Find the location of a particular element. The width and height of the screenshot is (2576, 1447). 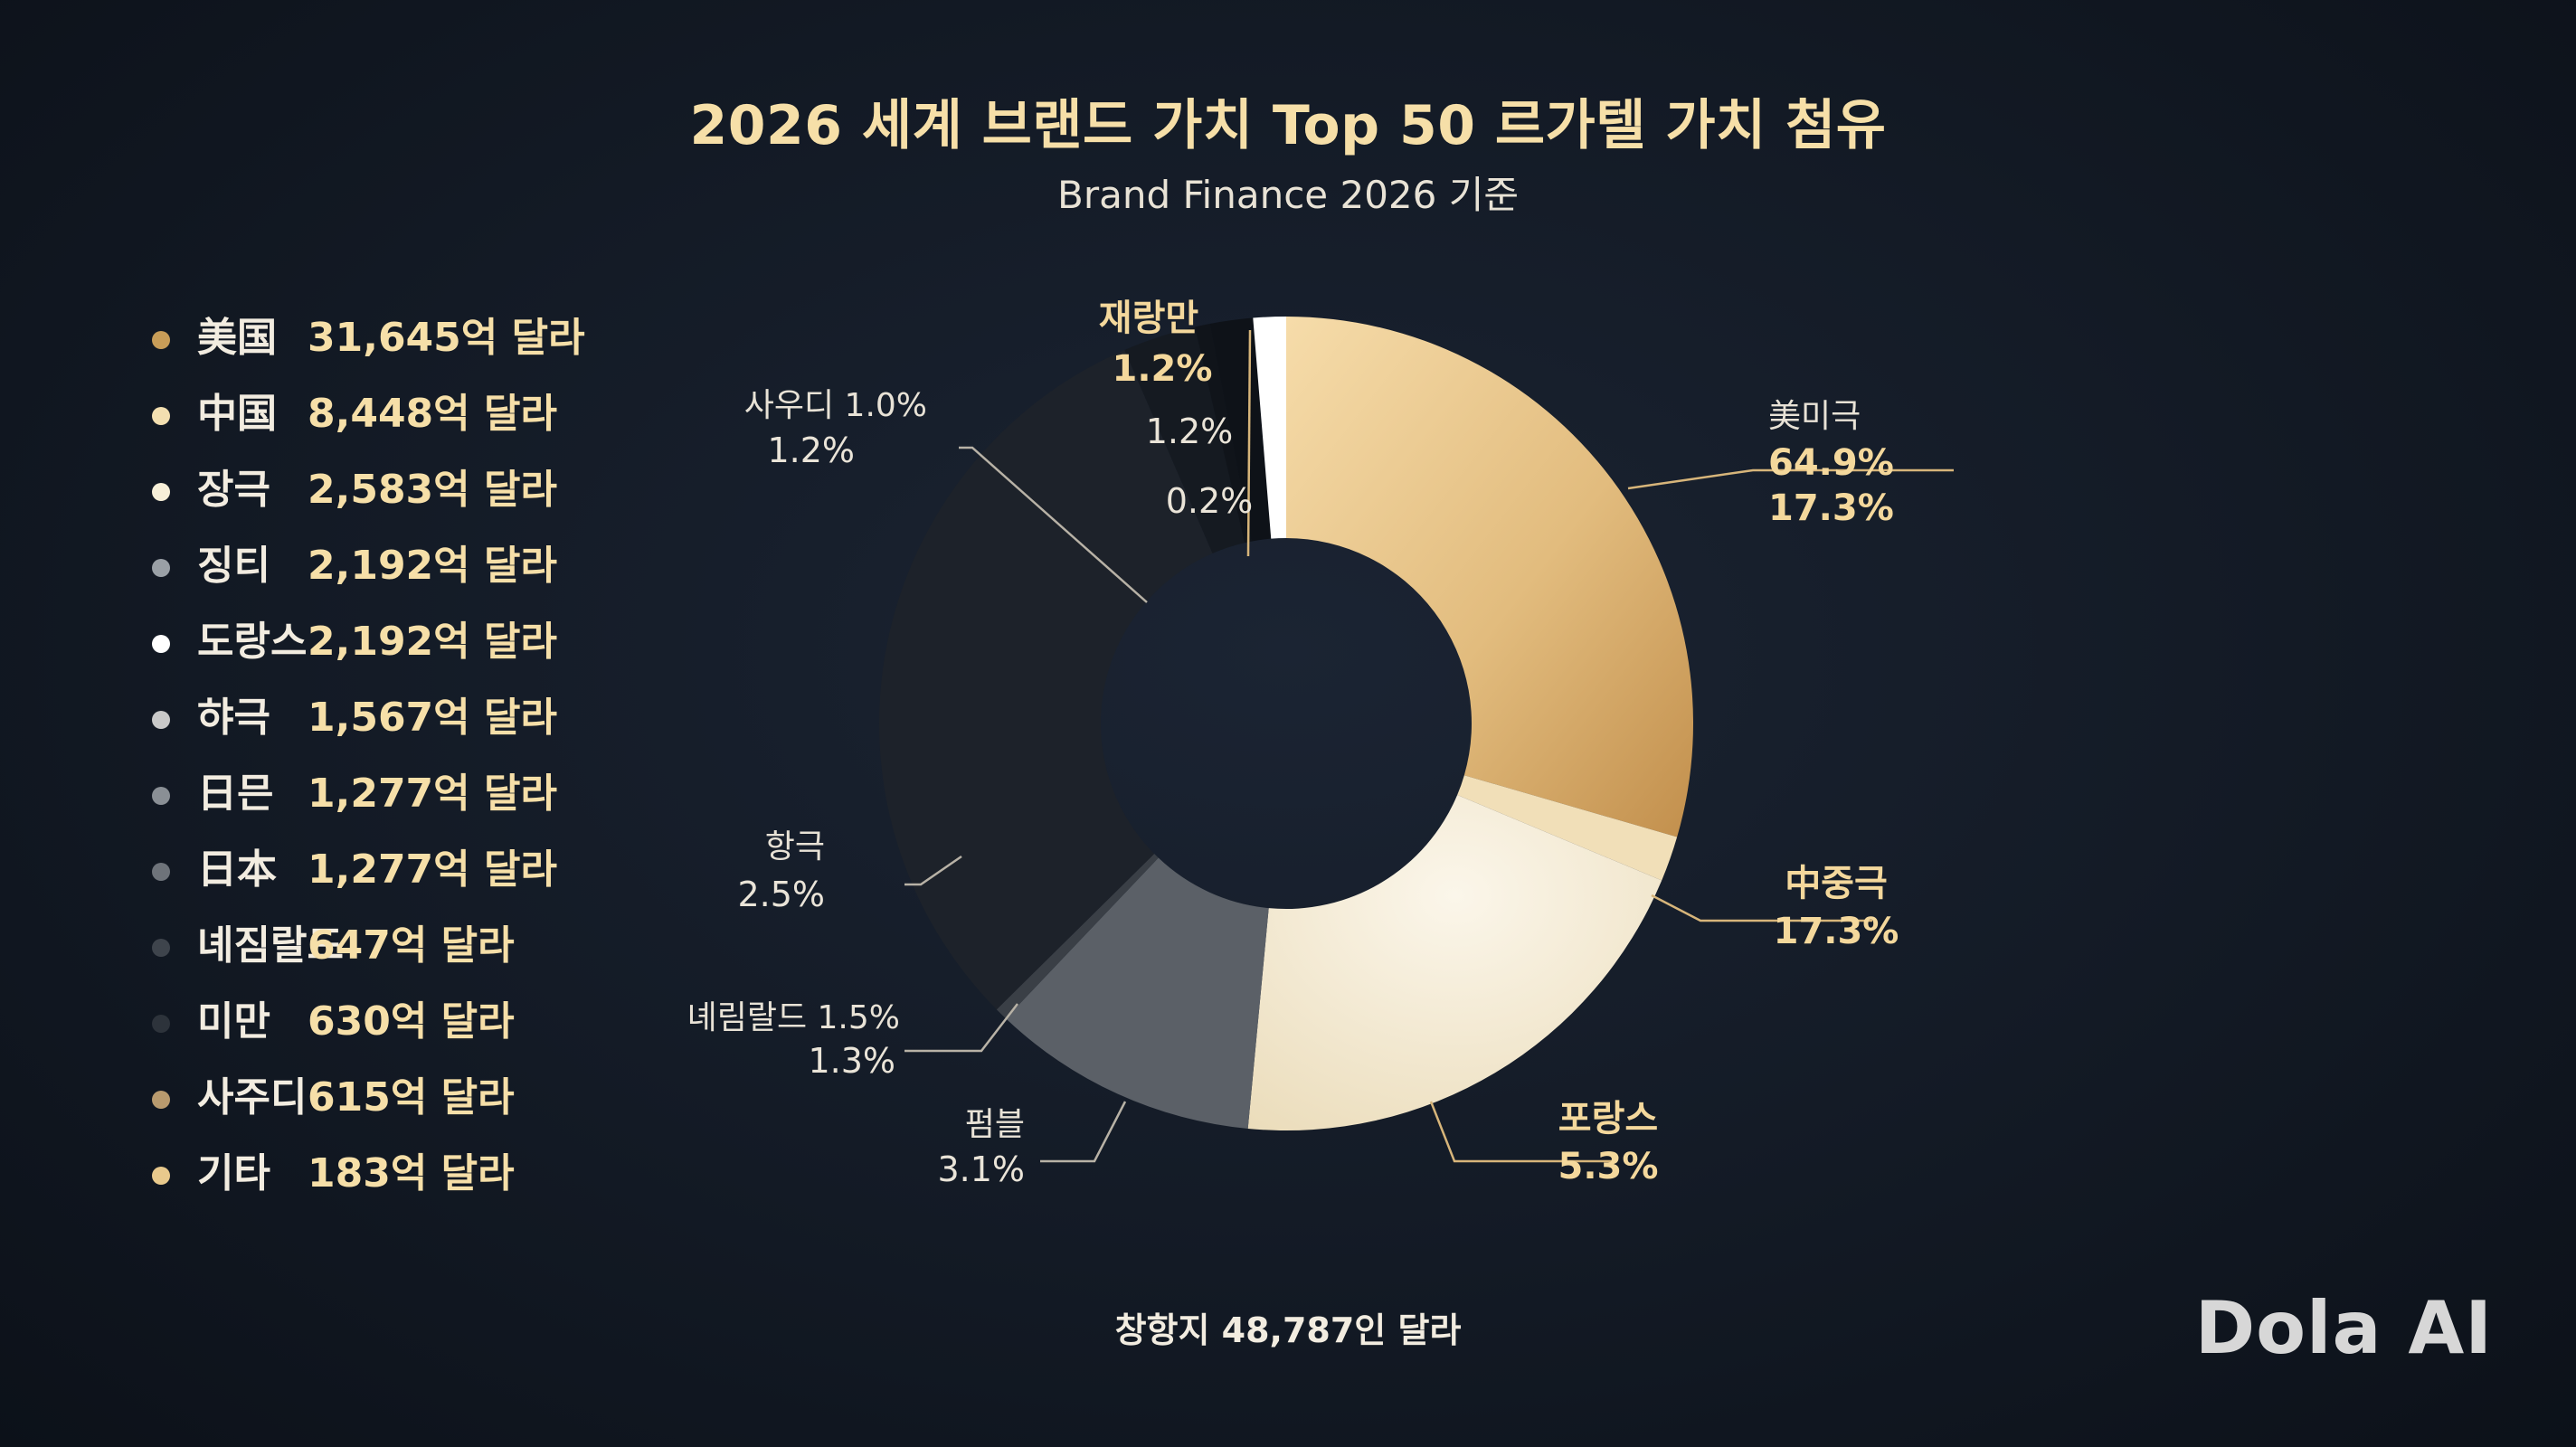

legend-country: 美国 is located at coordinates (237, 338).